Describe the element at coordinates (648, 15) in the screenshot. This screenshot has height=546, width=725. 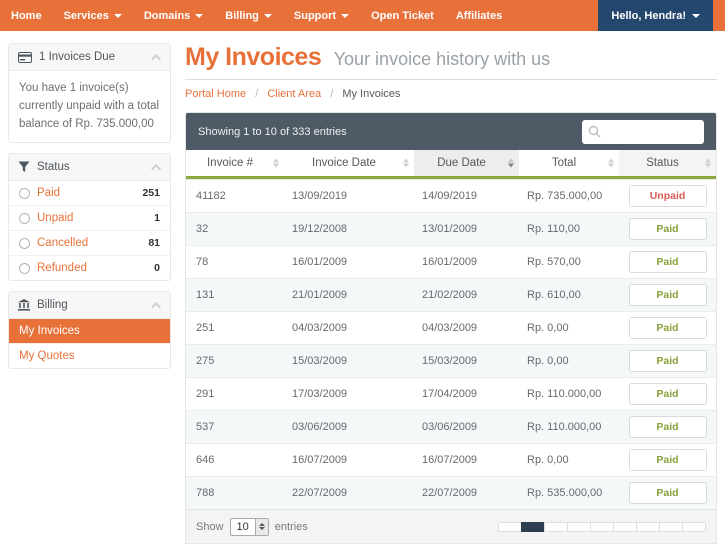
I see `user-greeting: Hello, Hendra!` at that location.